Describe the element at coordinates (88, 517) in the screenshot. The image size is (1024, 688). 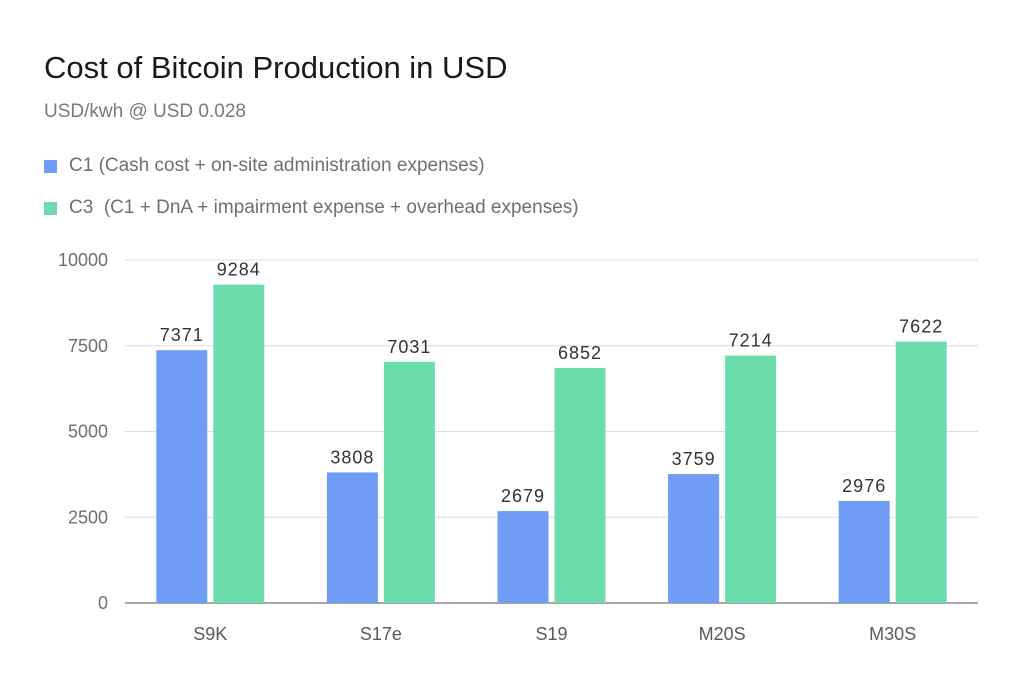
I see `y-tick-label: 2500` at that location.